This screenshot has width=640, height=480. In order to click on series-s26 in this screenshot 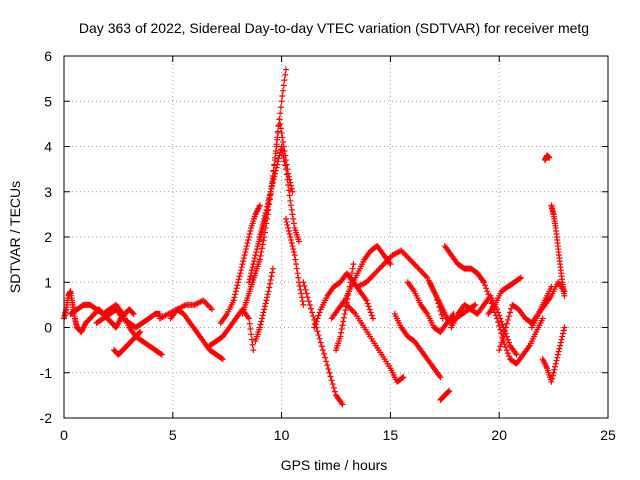, I will do `click(510, 318)`.